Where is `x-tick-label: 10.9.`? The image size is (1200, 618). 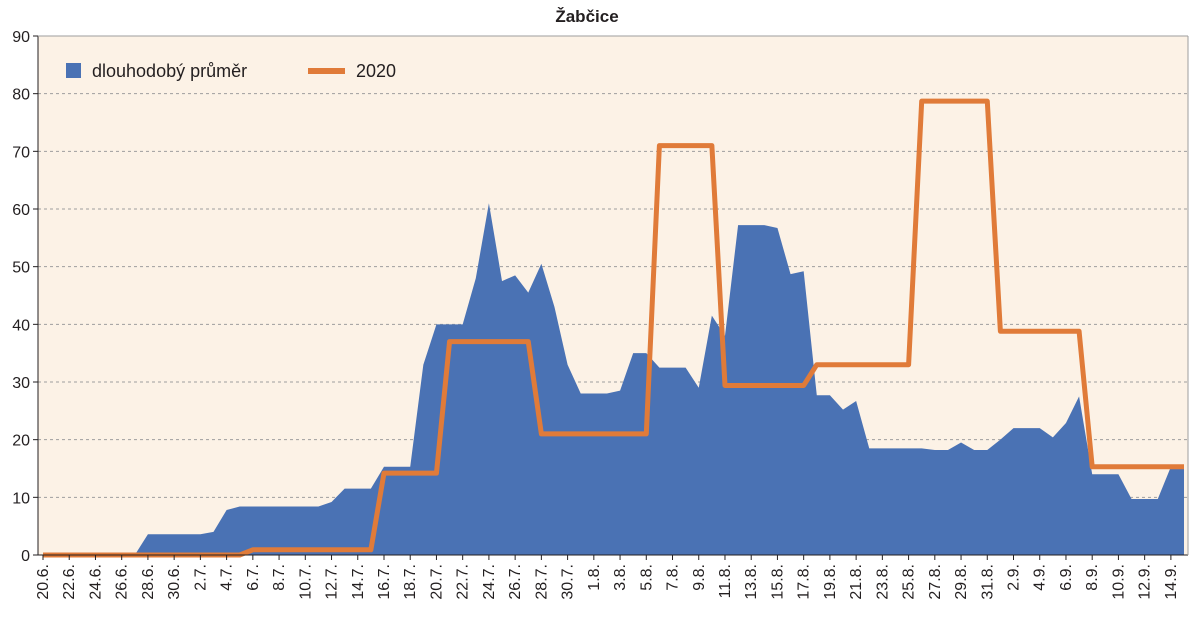 x-tick-label: 10.9. is located at coordinates (1118, 582).